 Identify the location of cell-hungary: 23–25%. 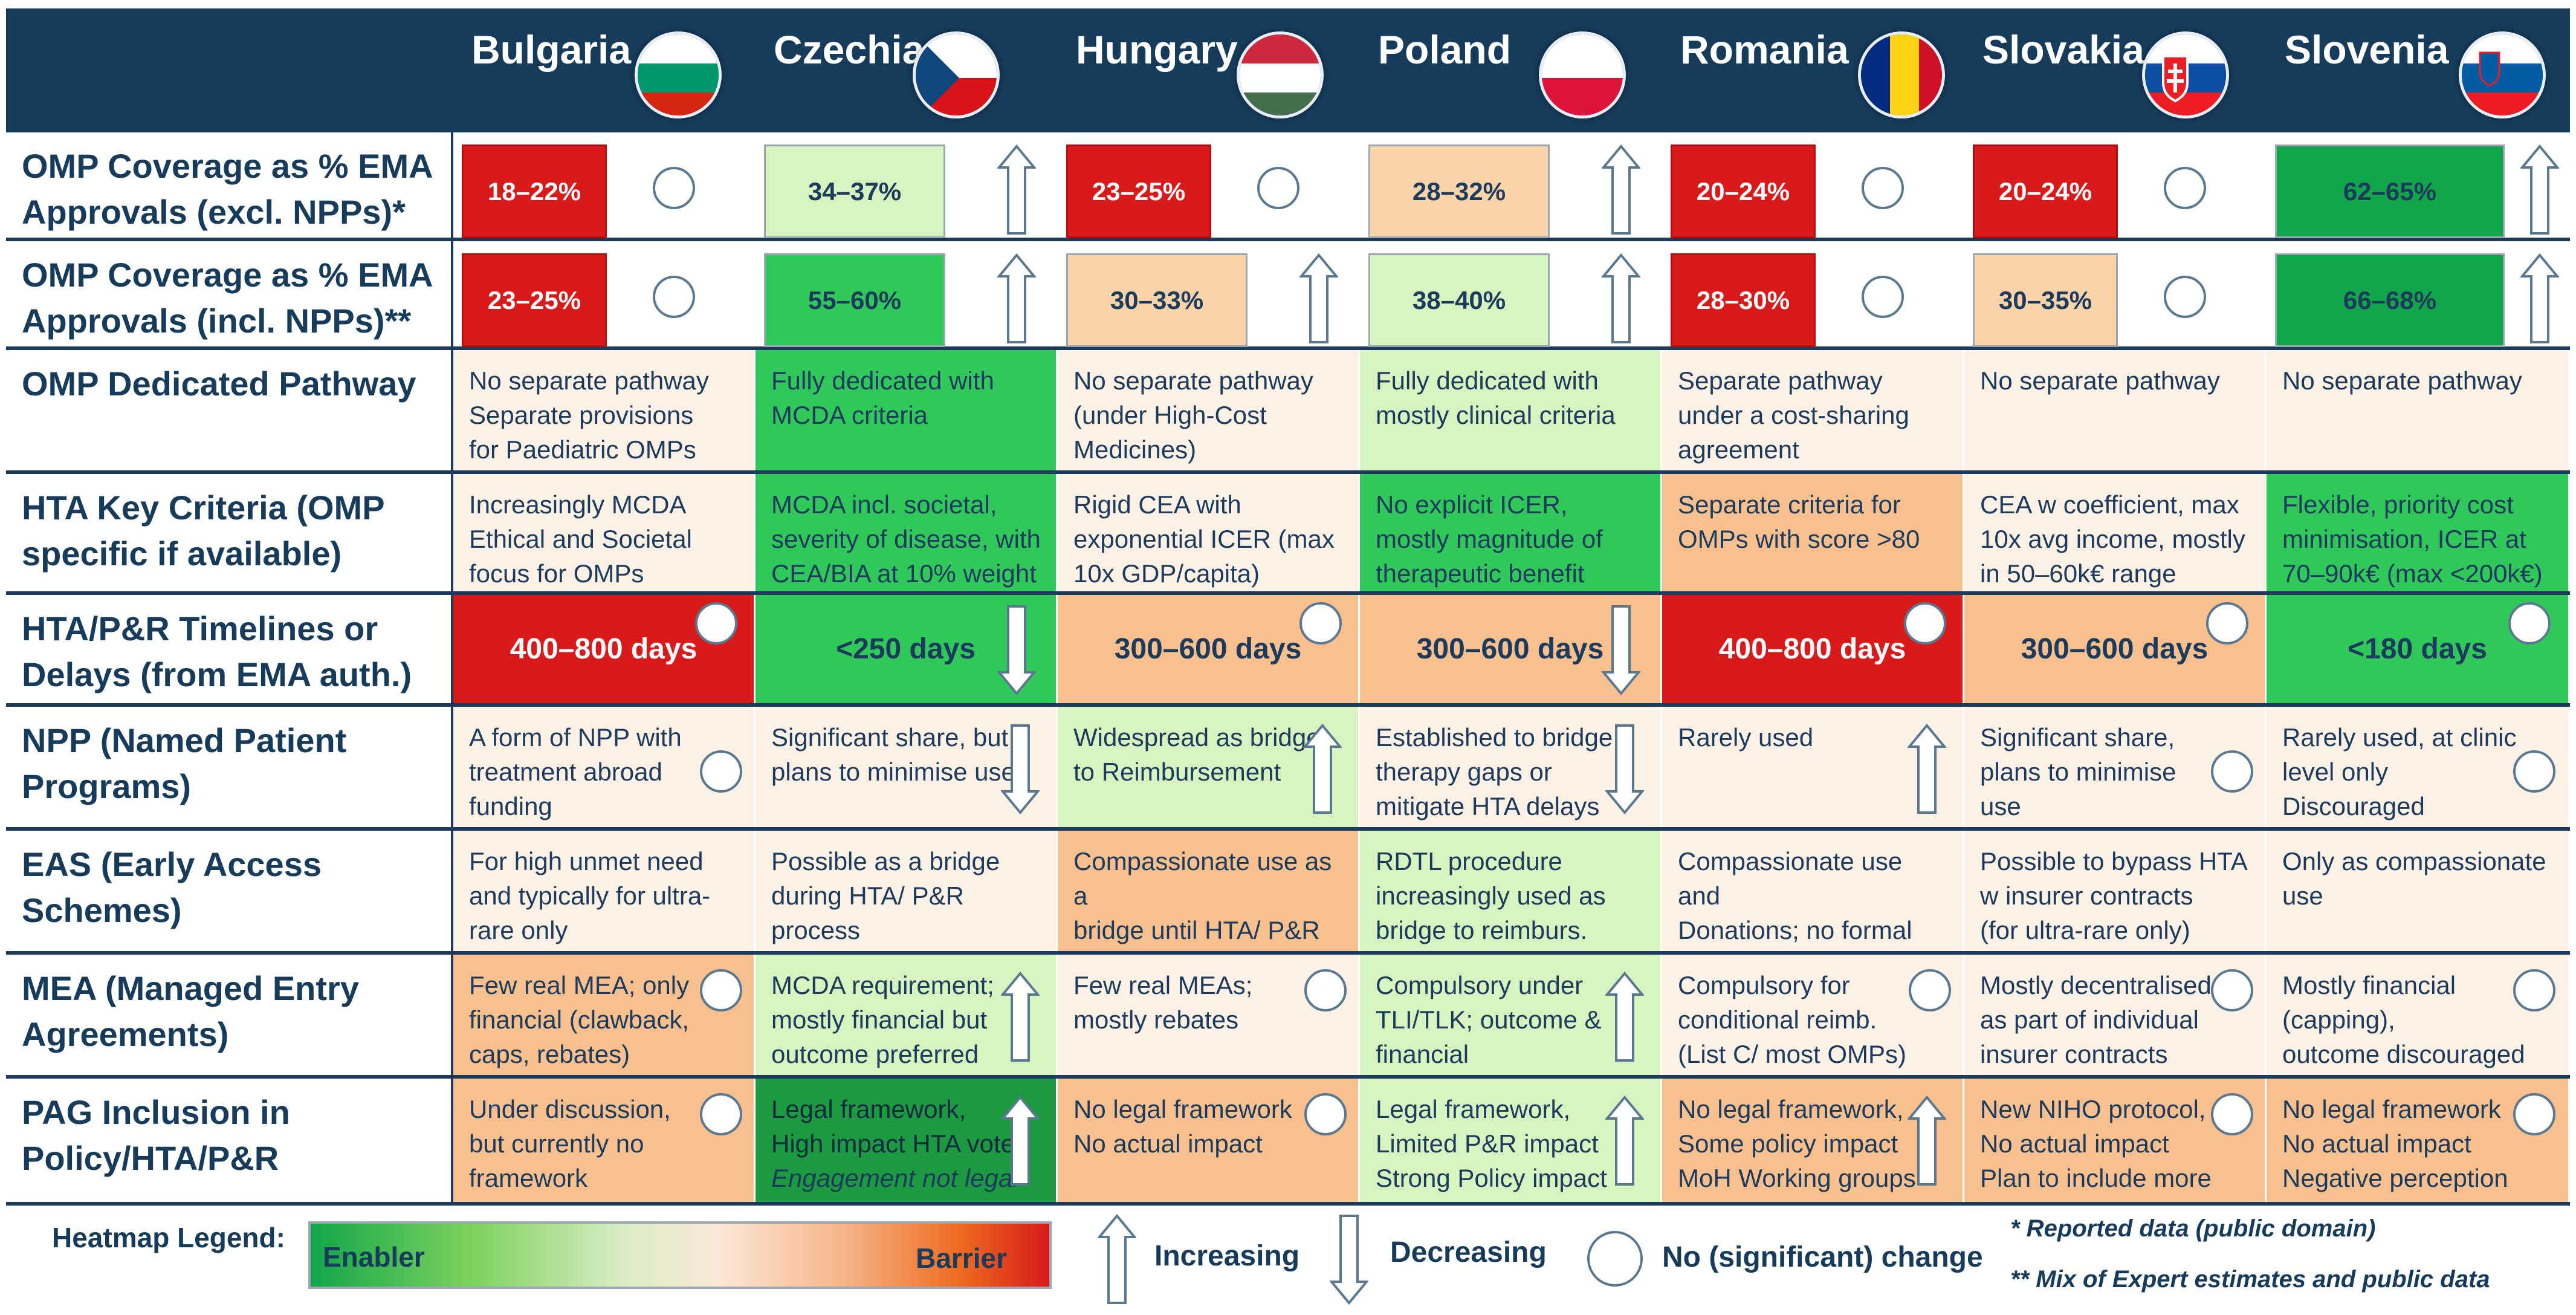
(1209, 185).